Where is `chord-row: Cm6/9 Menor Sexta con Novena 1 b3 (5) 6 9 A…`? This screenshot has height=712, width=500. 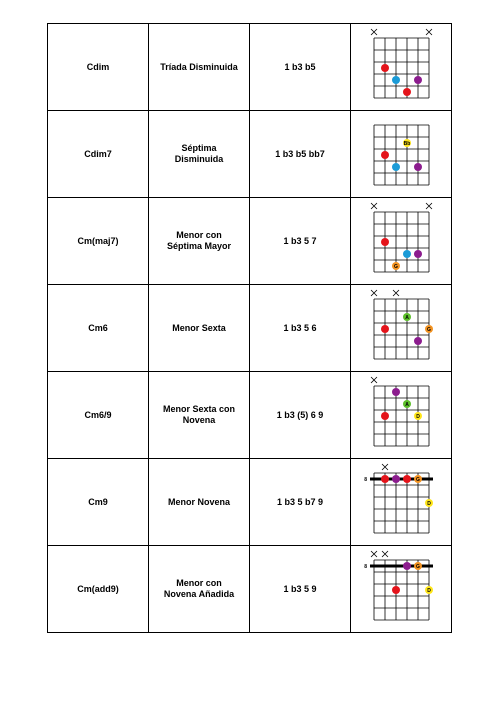 chord-row: Cm6/9 Menor Sexta con Novena 1 b3 (5) 6 9 A… is located at coordinates (249, 415).